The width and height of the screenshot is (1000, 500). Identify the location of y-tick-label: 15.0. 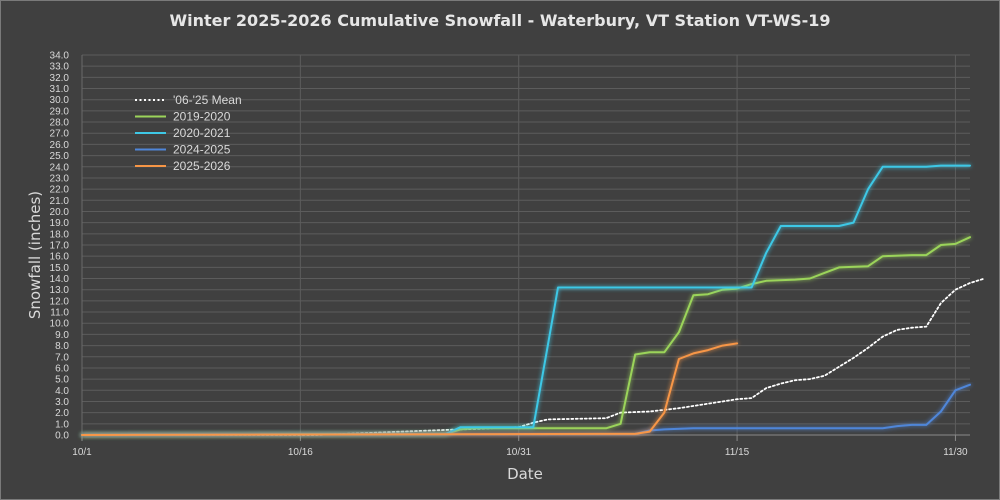
(60, 268).